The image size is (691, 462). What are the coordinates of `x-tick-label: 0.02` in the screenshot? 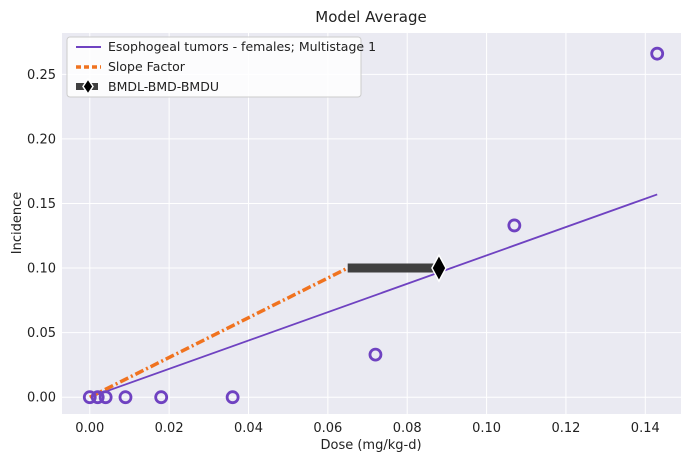 It's located at (169, 428).